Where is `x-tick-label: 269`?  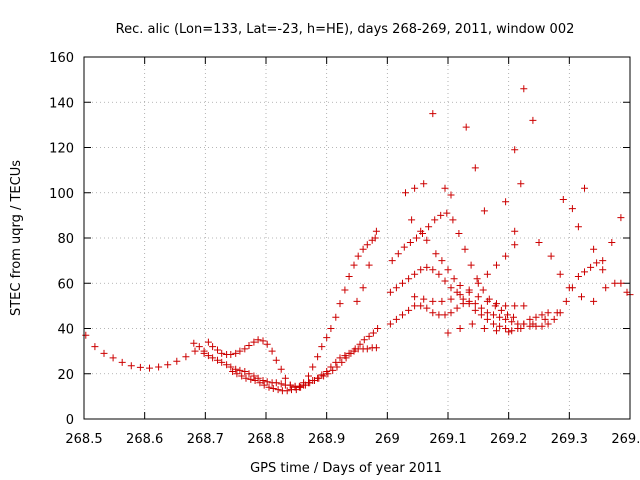
x-tick-label: 269 is located at coordinates (387, 439).